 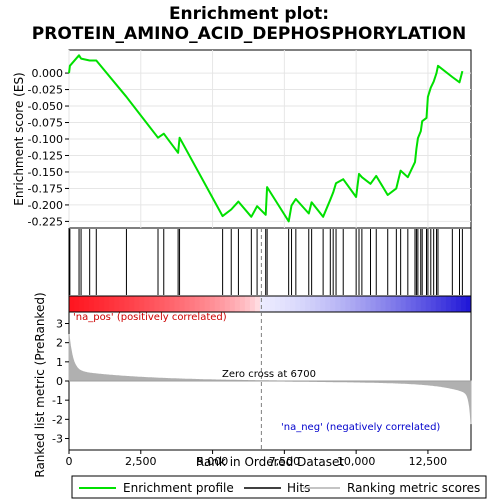 I want to click on chart-title-line2: PROTEIN_AMINO_ACID_DEPHOSPHORYLATION, so click(x=249, y=34).